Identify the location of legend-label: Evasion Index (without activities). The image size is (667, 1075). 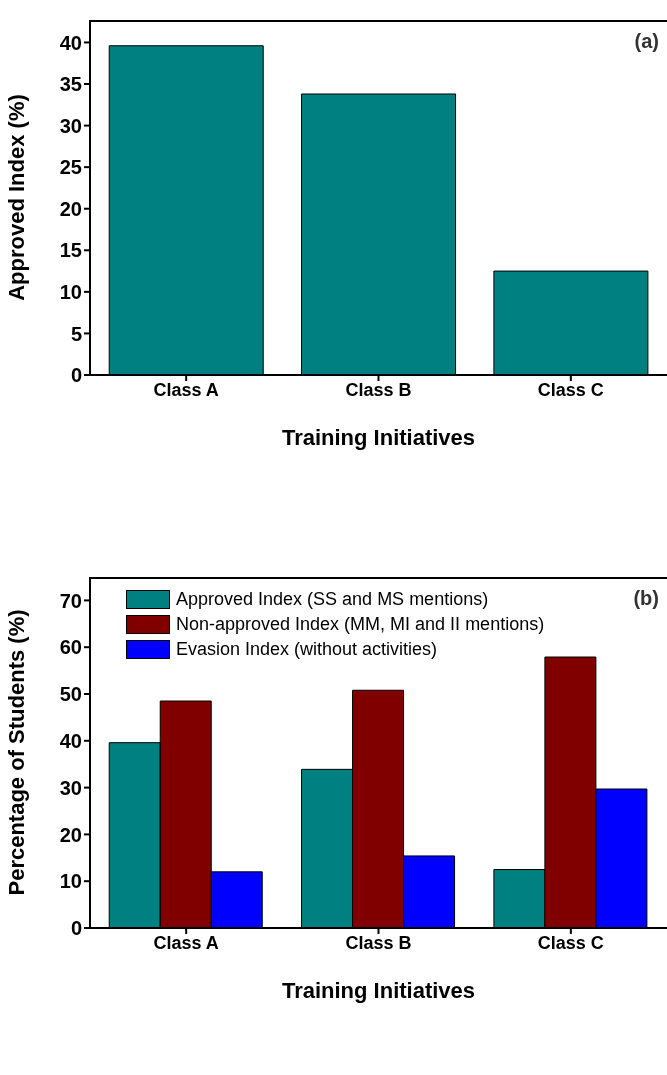
(307, 649).